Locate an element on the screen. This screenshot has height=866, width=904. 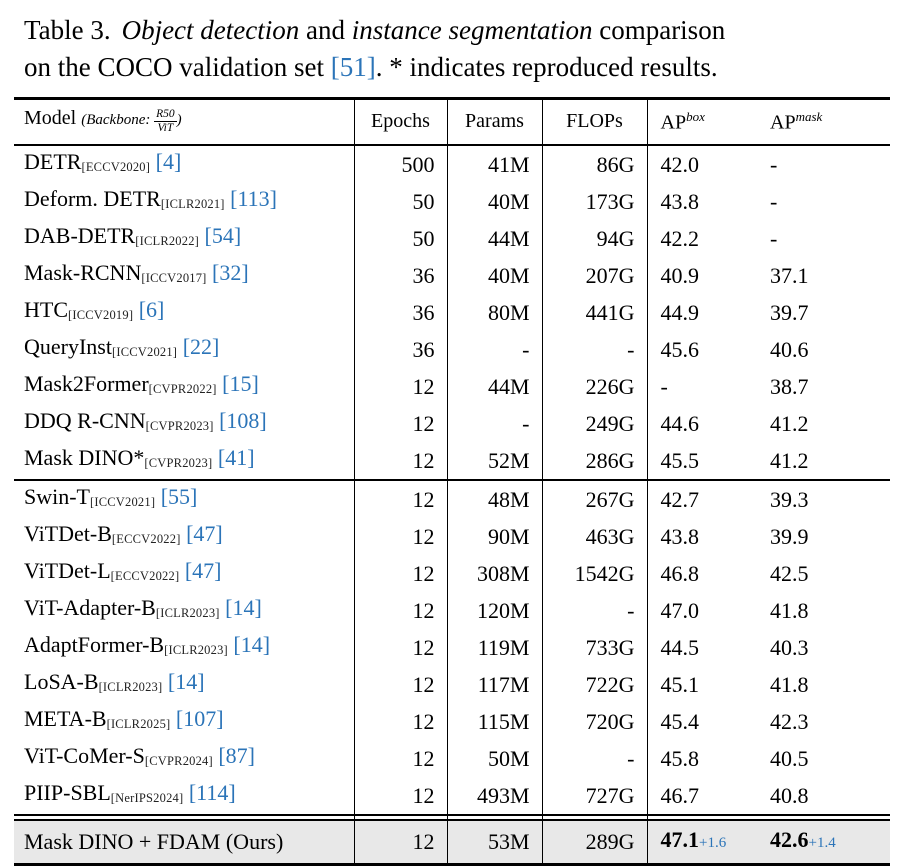
model-cell: LoSA-B[ICLR2023] [14] is located at coordinates (184, 684).